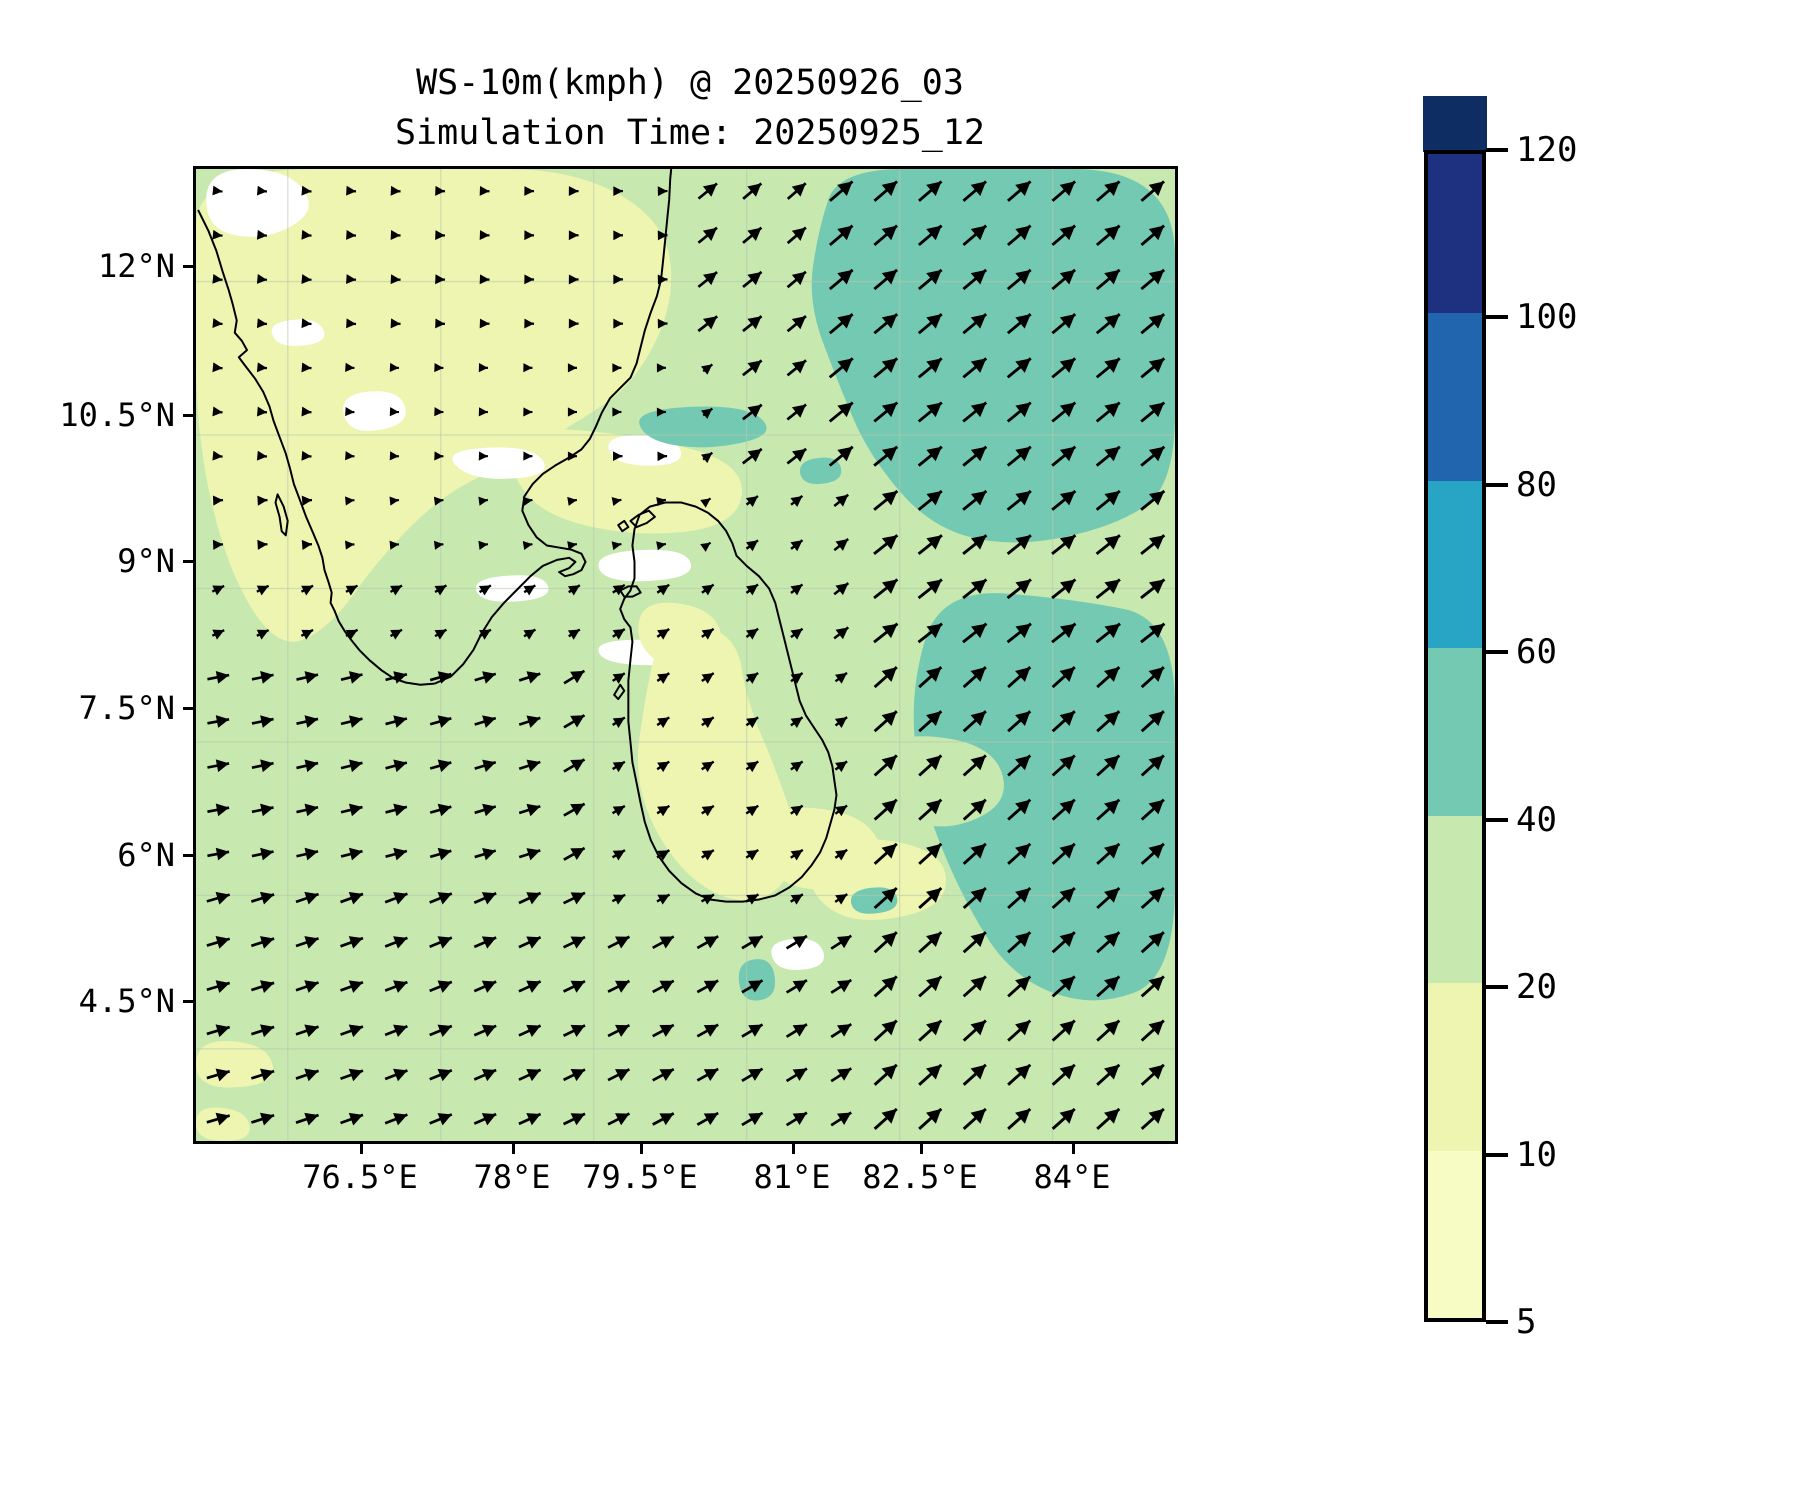  Describe the element at coordinates (1536, 652) in the screenshot. I see `colorbar-label-60: 60` at that location.